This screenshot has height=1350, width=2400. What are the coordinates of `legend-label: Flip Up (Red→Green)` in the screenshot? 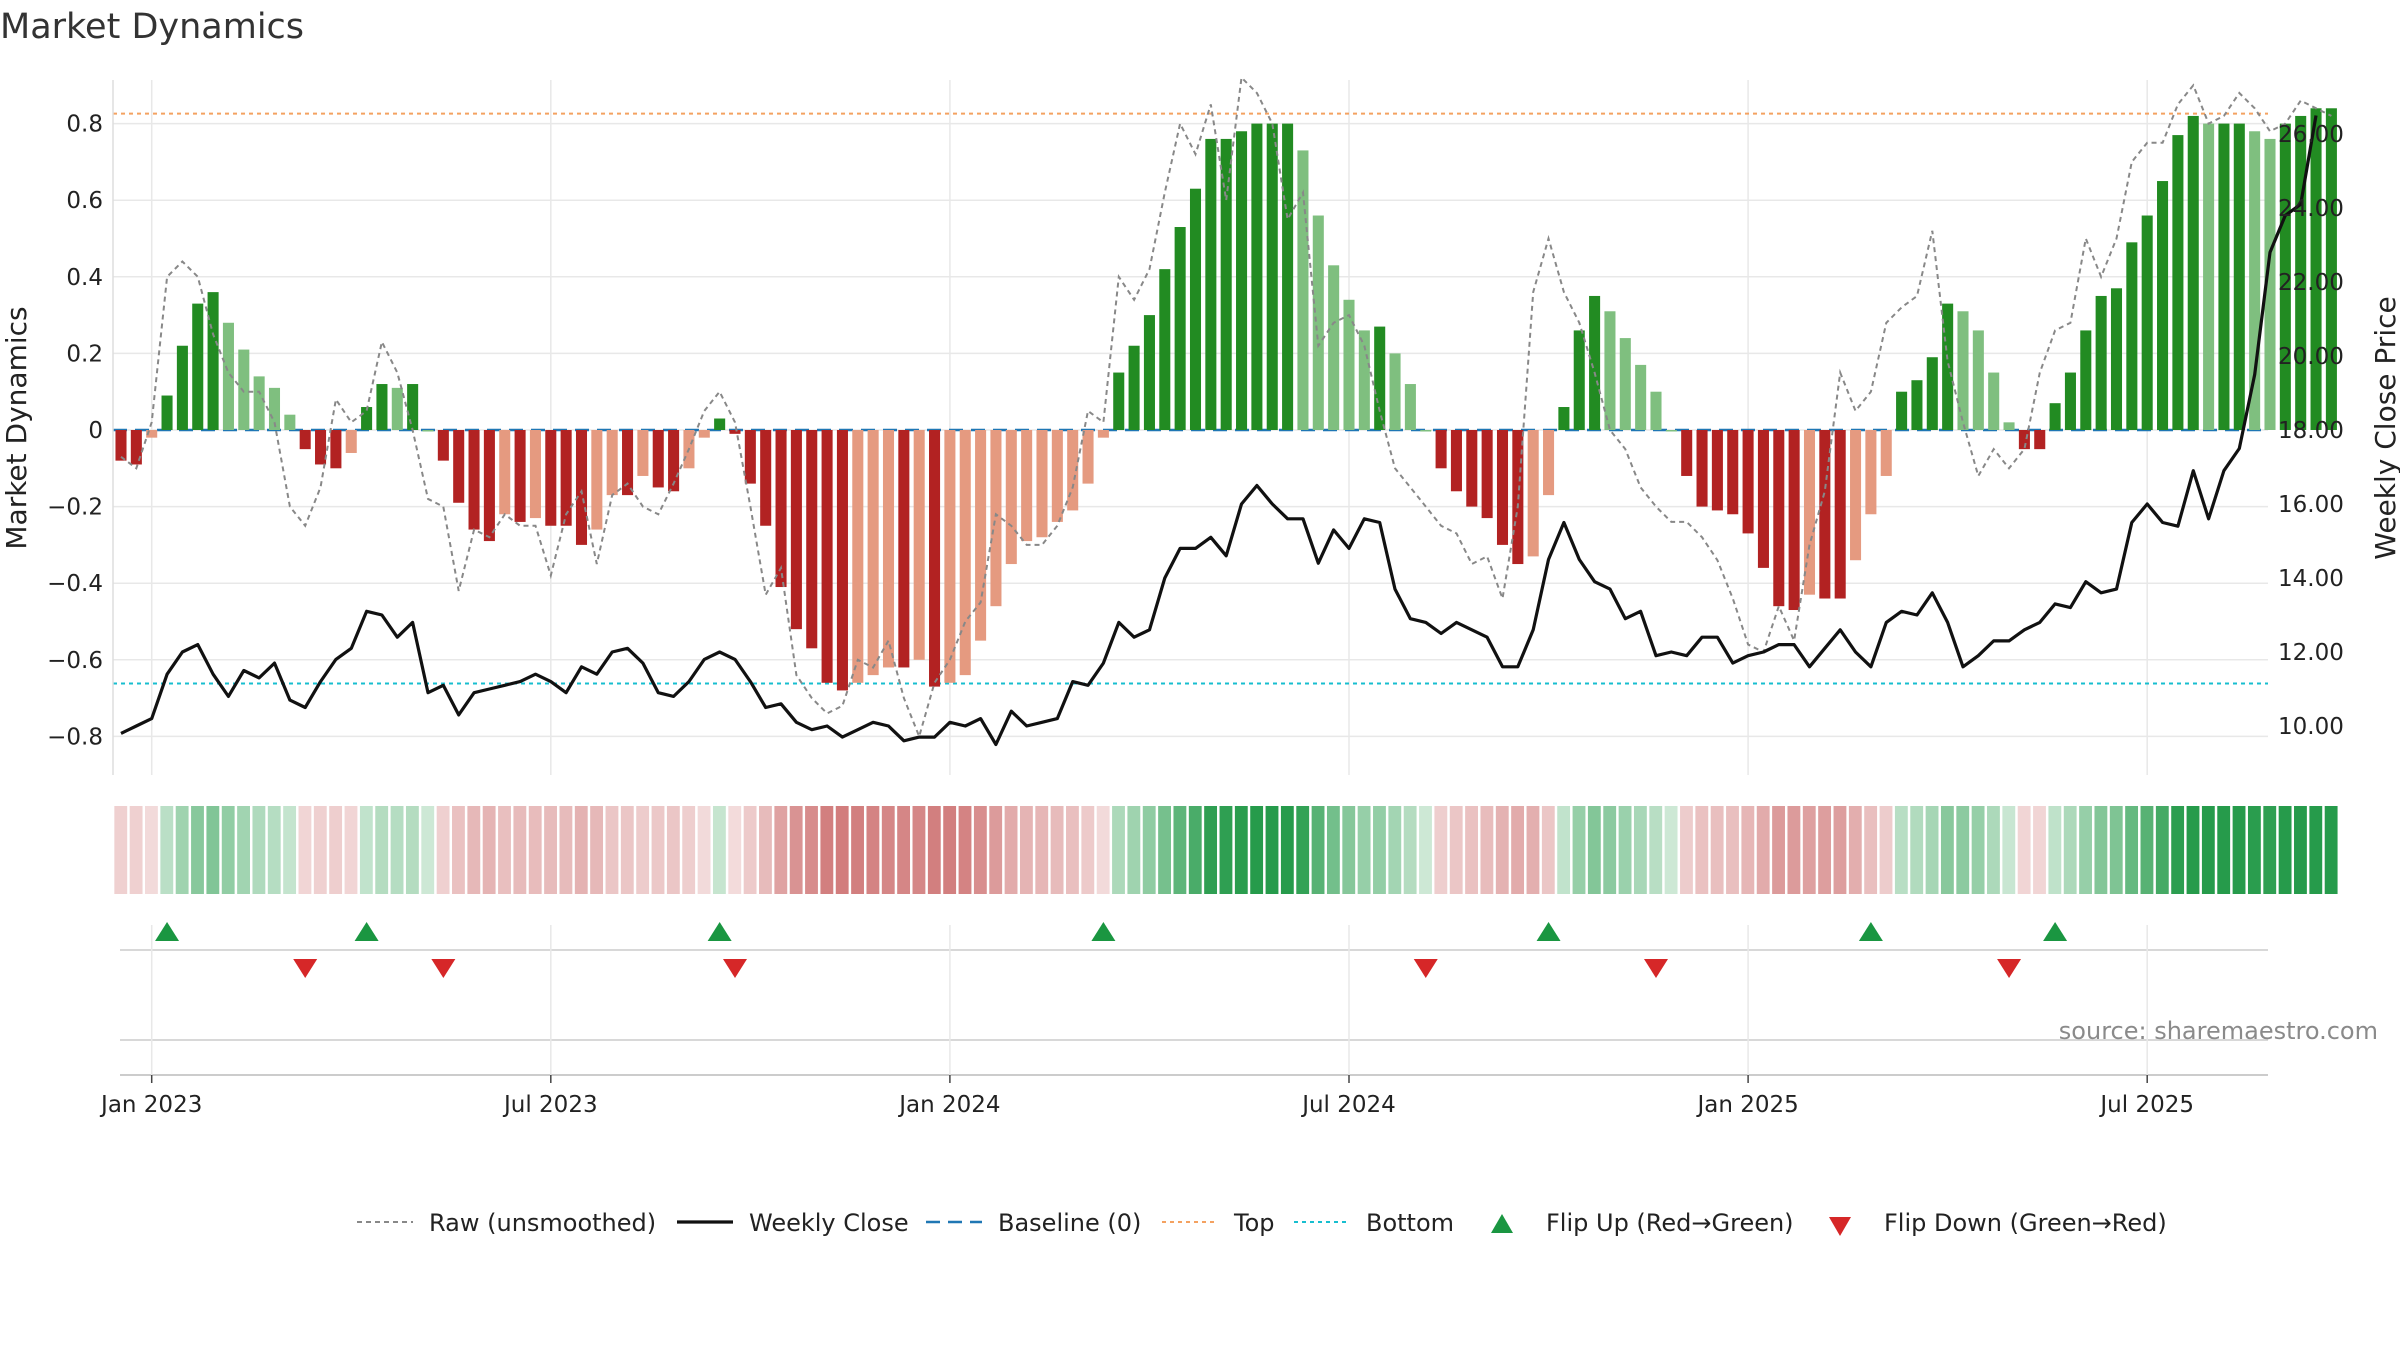 It's located at (1670, 1223).